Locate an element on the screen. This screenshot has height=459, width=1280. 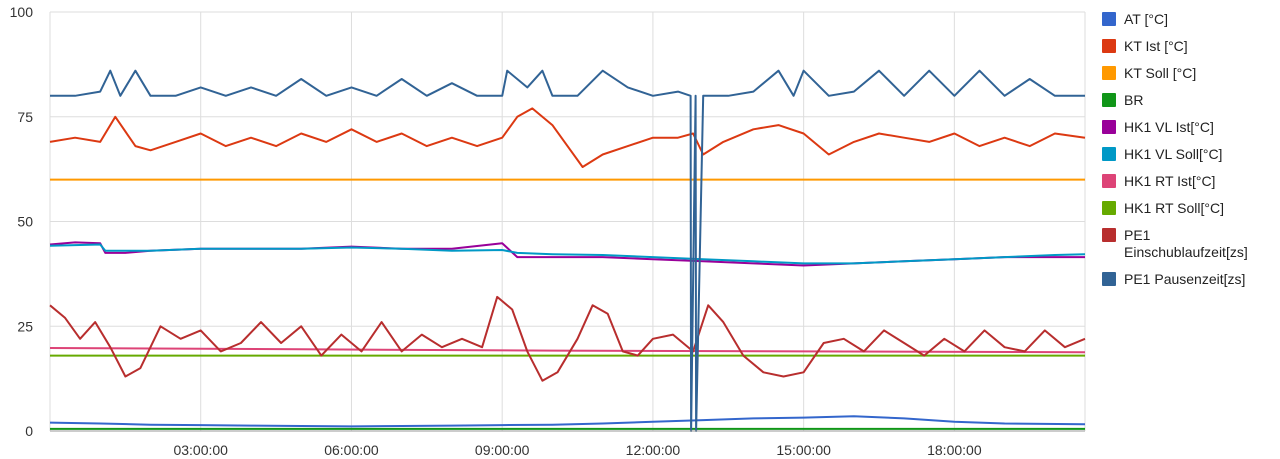
legend-label: KT Soll [°C] is located at coordinates (1160, 73).